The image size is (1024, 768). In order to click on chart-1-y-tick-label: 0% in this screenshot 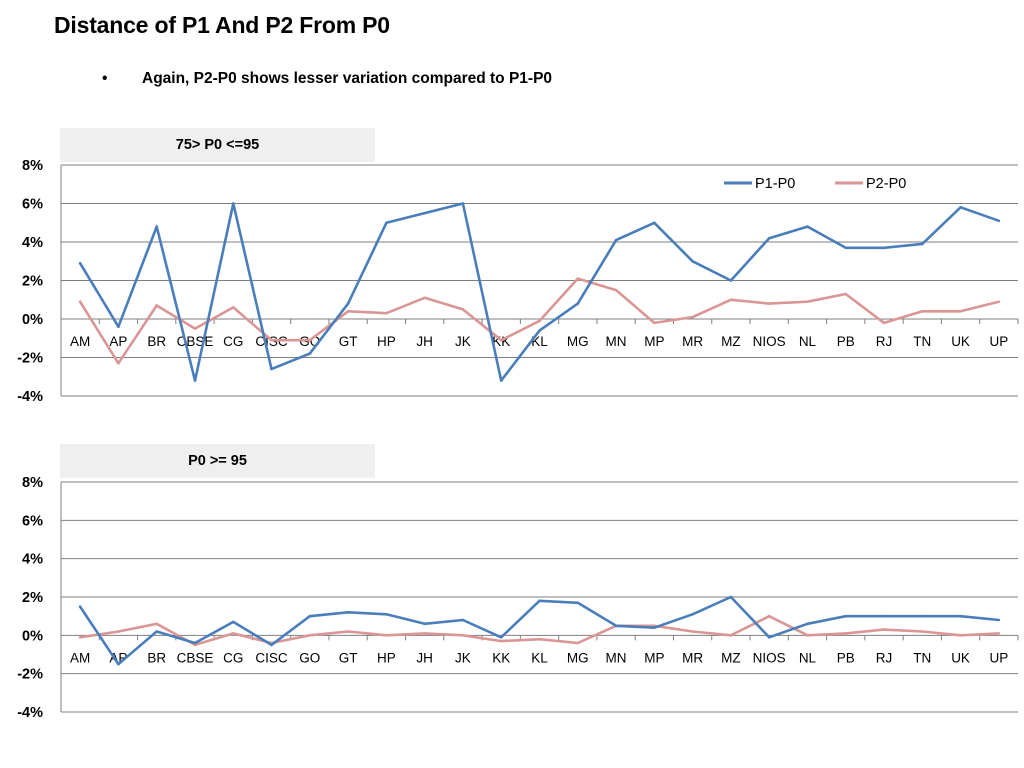, I will do `click(32, 320)`.